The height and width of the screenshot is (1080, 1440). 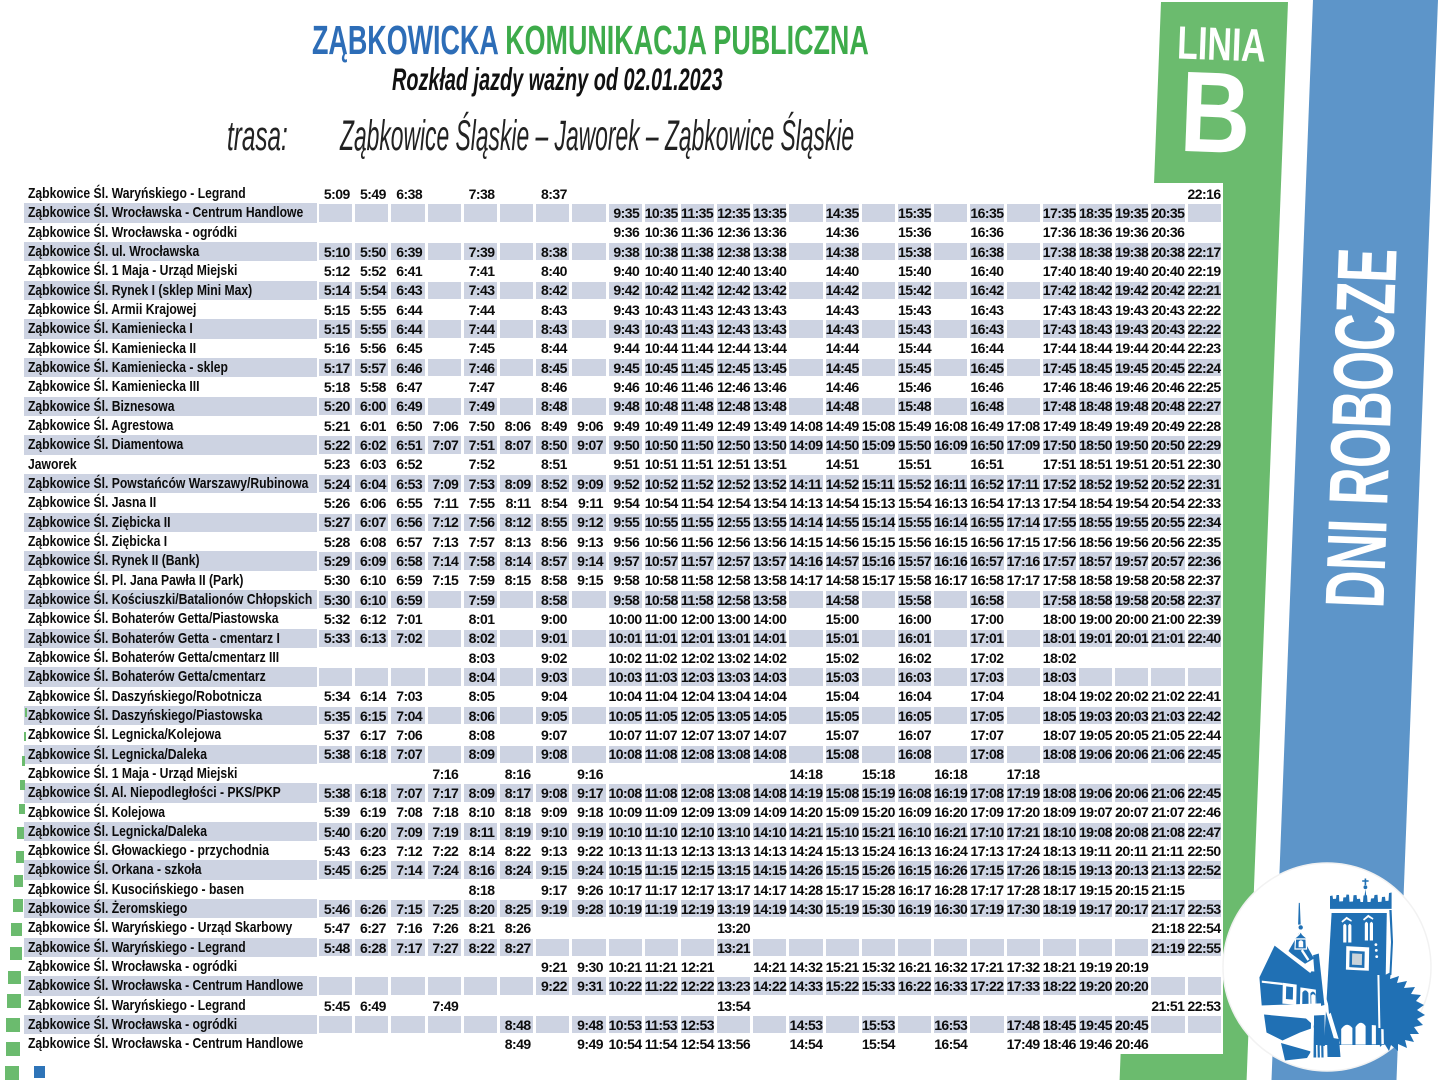 What do you see at coordinates (1360, 427) in the screenshot?
I see `svg-text: DNI ROBOCZE` at bounding box center [1360, 427].